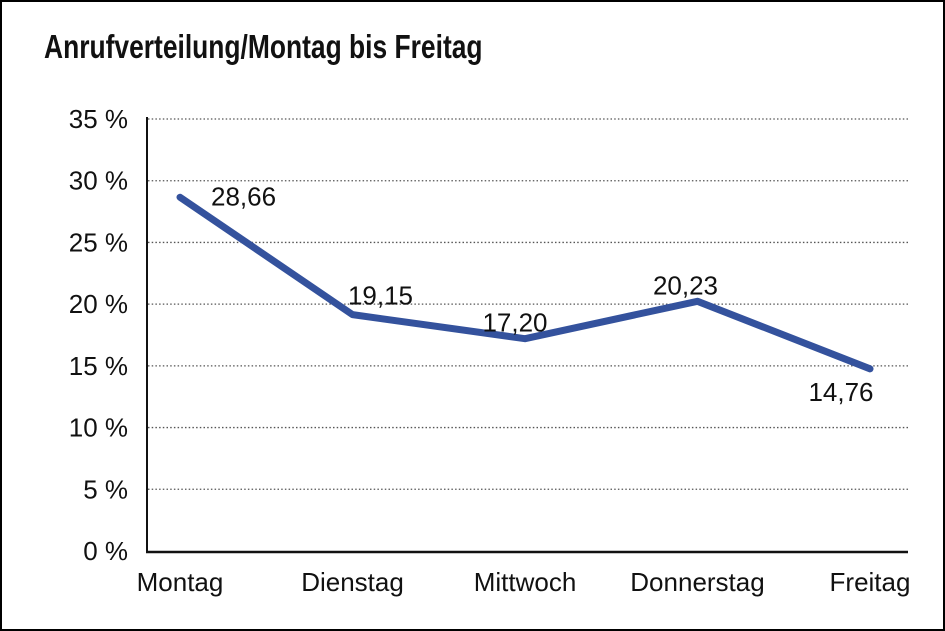 The height and width of the screenshot is (631, 945). Describe the element at coordinates (870, 582) in the screenshot. I see `x-axis-label: Freitag` at that location.